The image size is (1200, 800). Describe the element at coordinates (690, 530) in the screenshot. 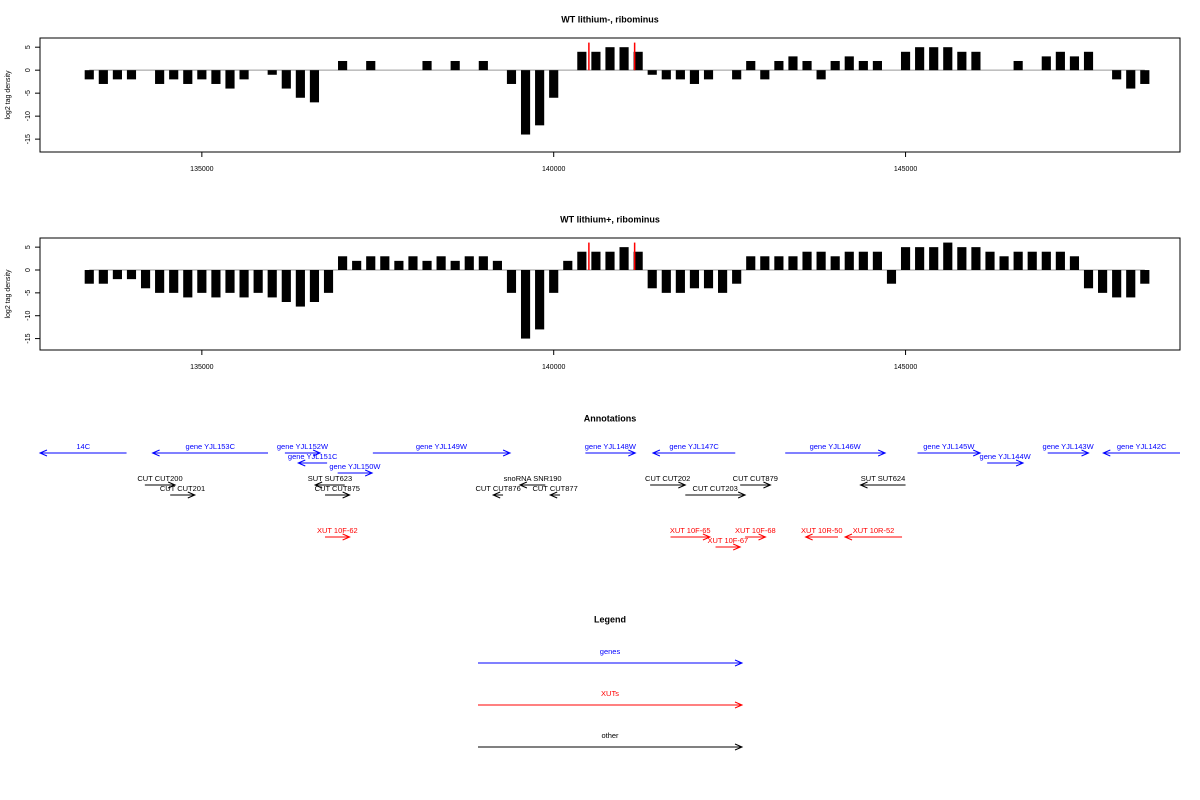

I see `annotation-label: XUT 10F-65` at that location.